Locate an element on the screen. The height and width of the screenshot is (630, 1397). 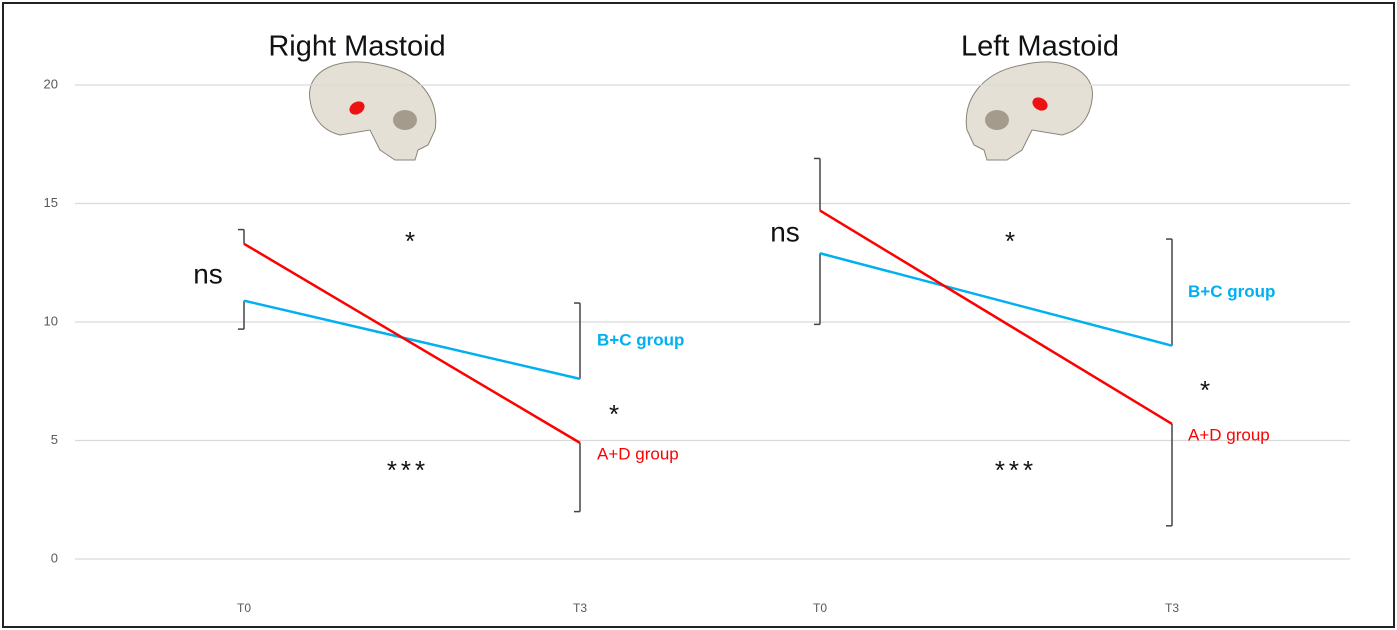
y-tick-label: 5 is located at coordinates (54, 439).